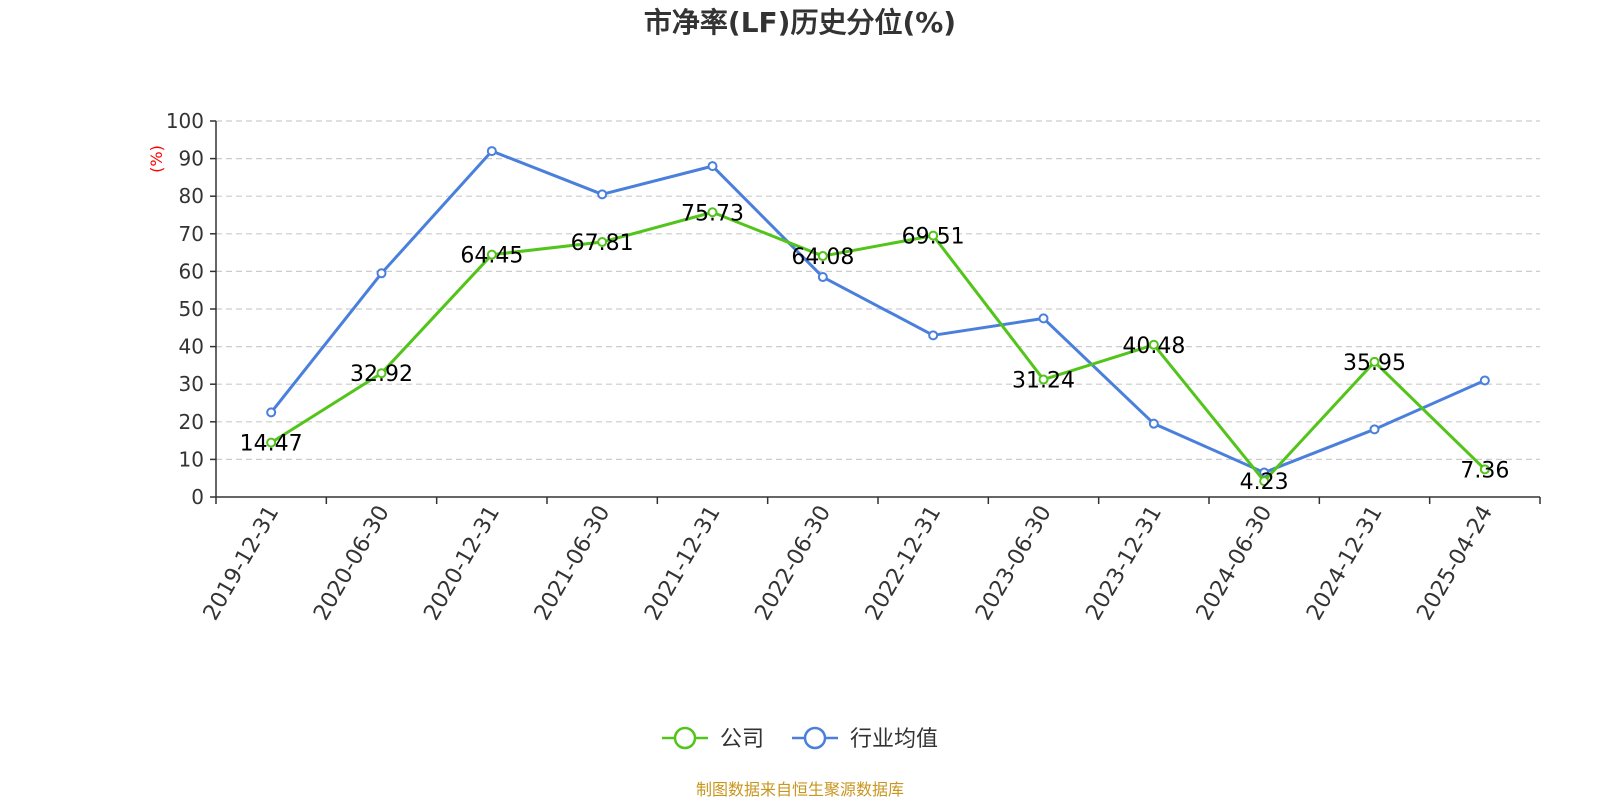 Image resolution: width=1600 pixels, height=800 pixels. I want to click on y-tick-label: 40, so click(191, 347).